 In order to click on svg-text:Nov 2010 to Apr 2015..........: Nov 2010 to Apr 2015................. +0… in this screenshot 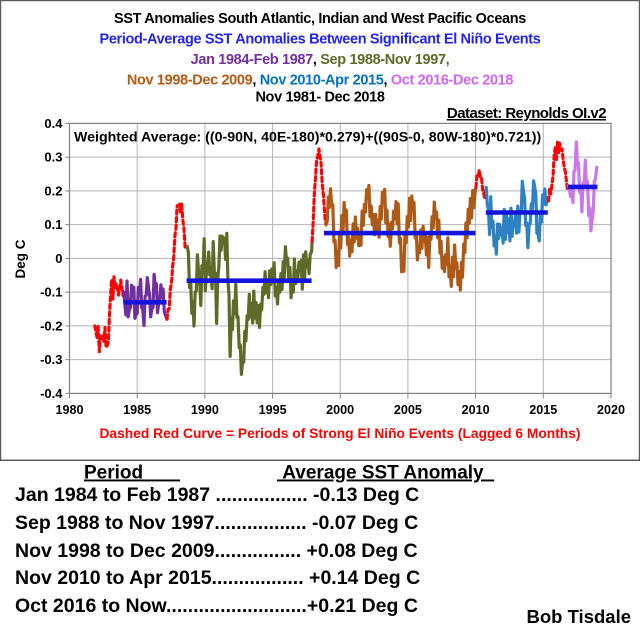, I will do `click(217, 578)`.